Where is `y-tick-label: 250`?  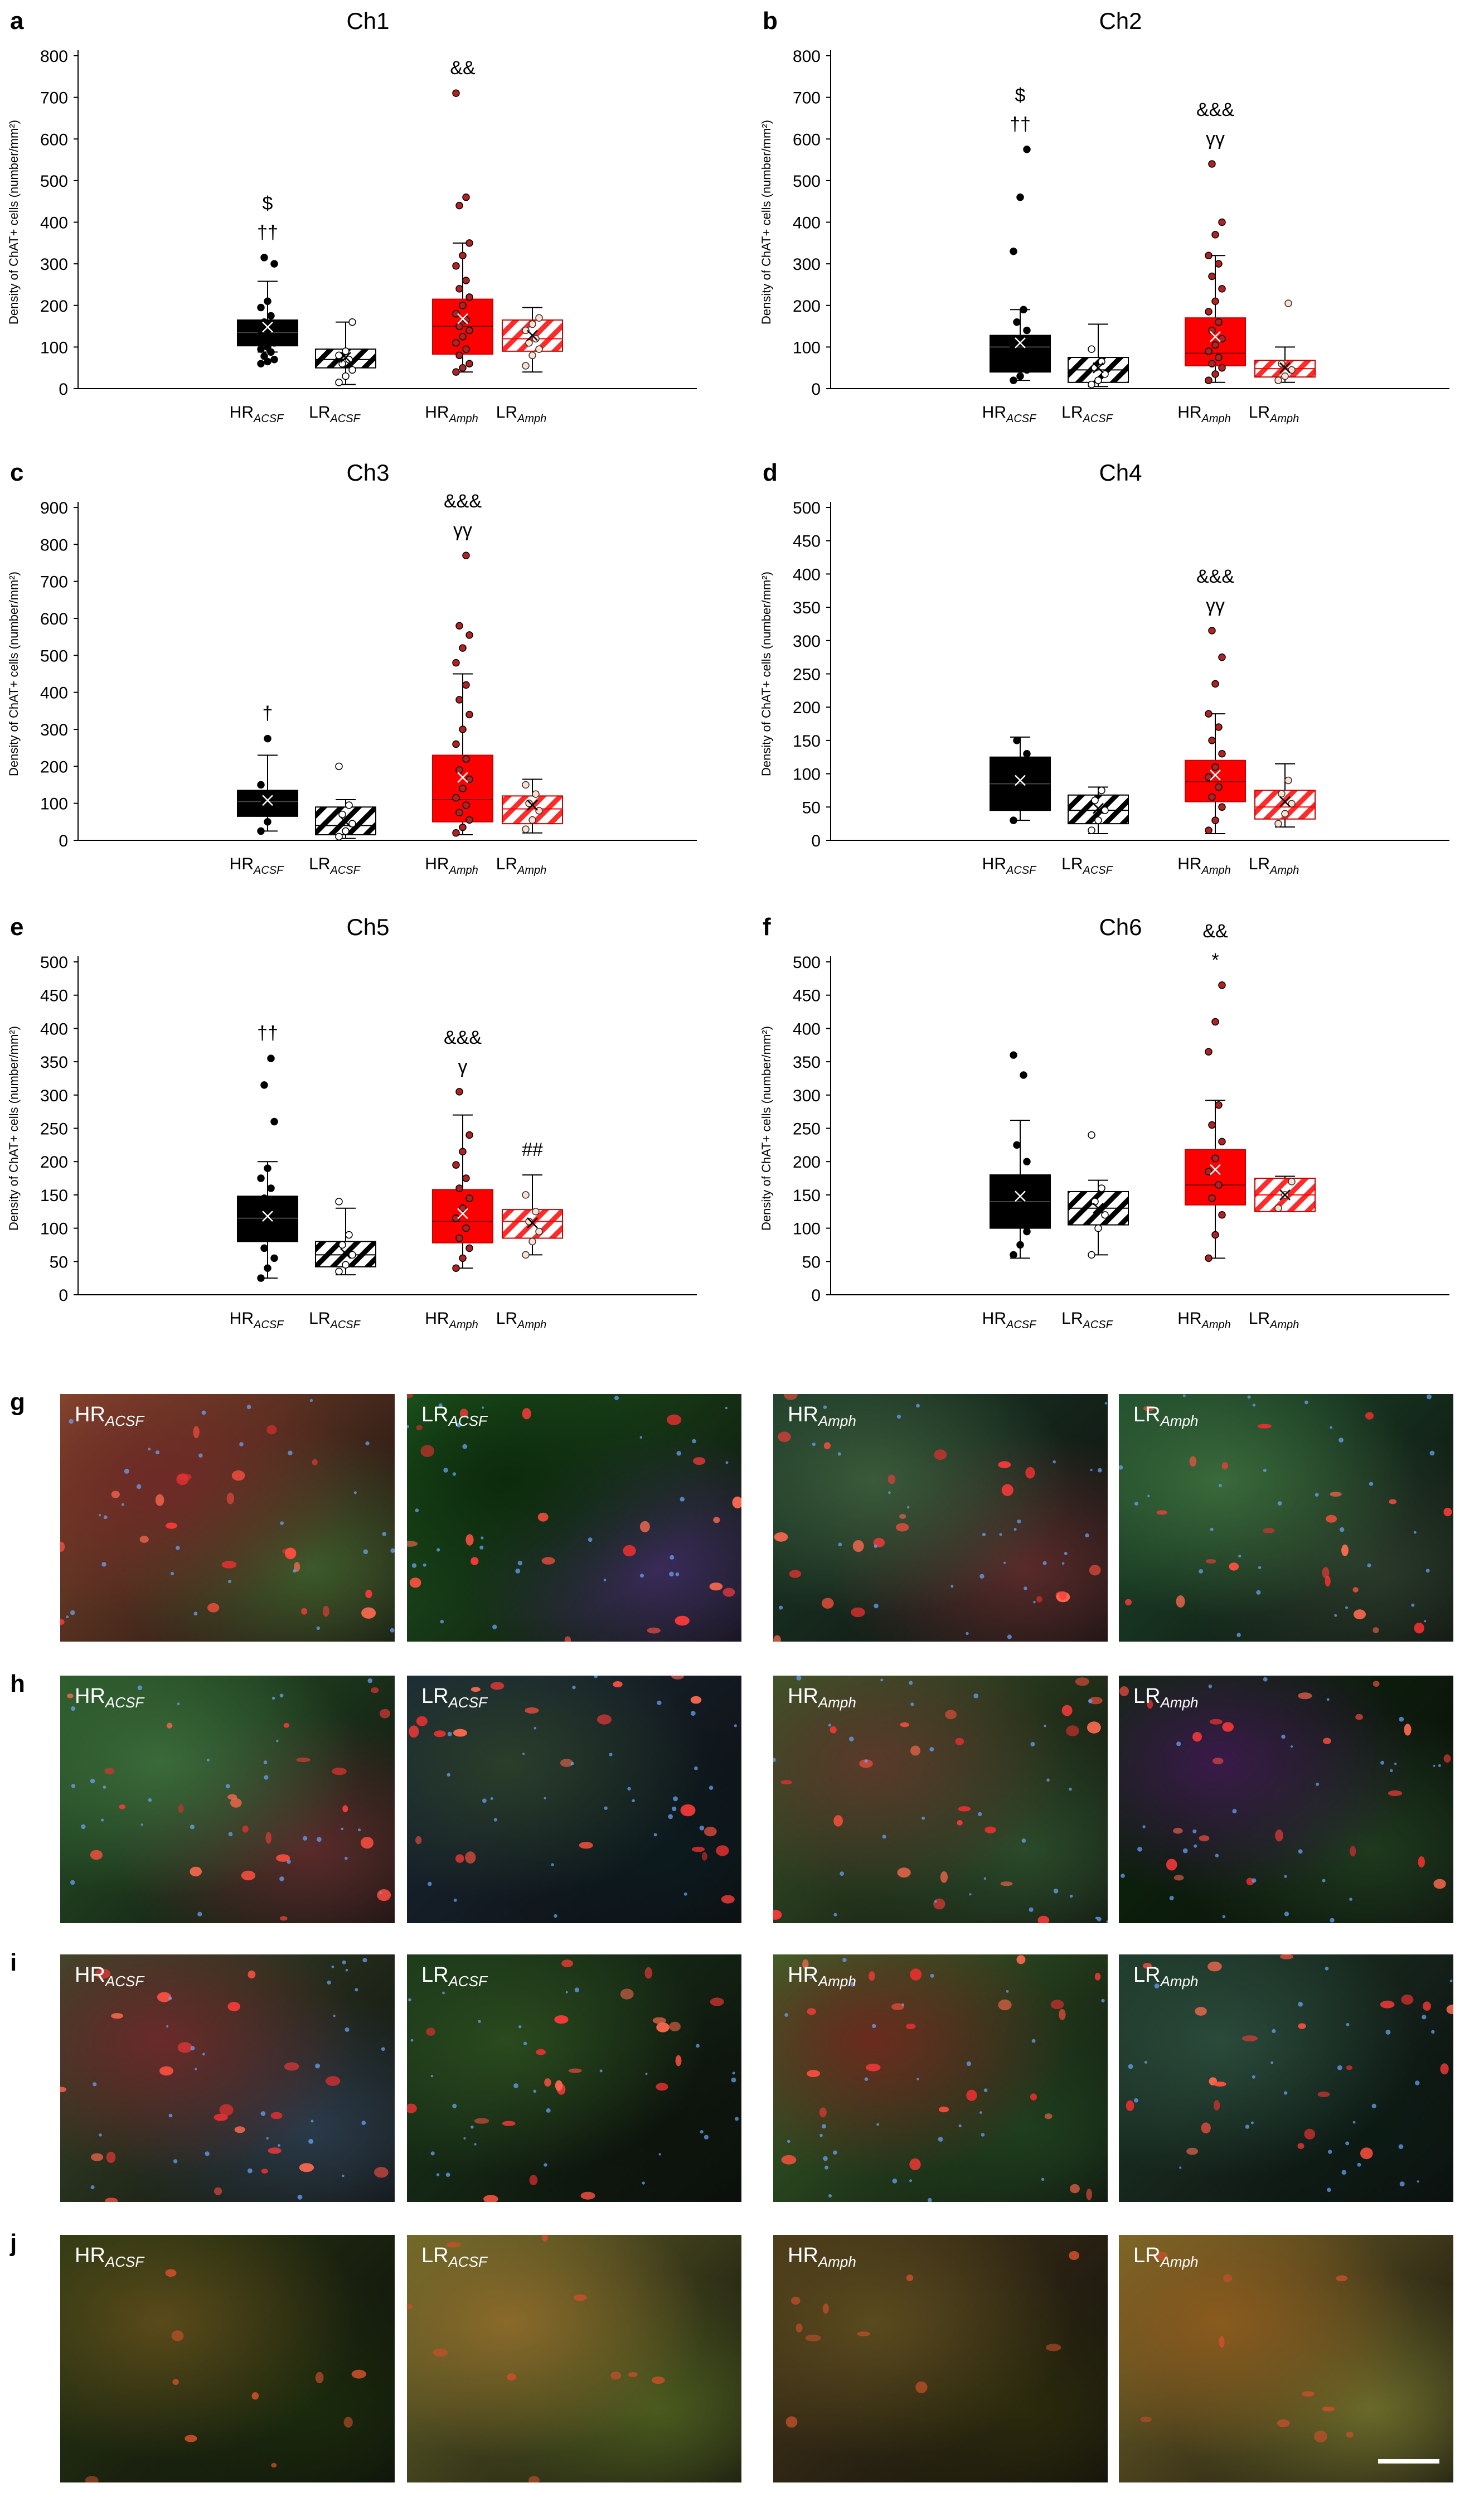 y-tick-label: 250 is located at coordinates (54, 1129).